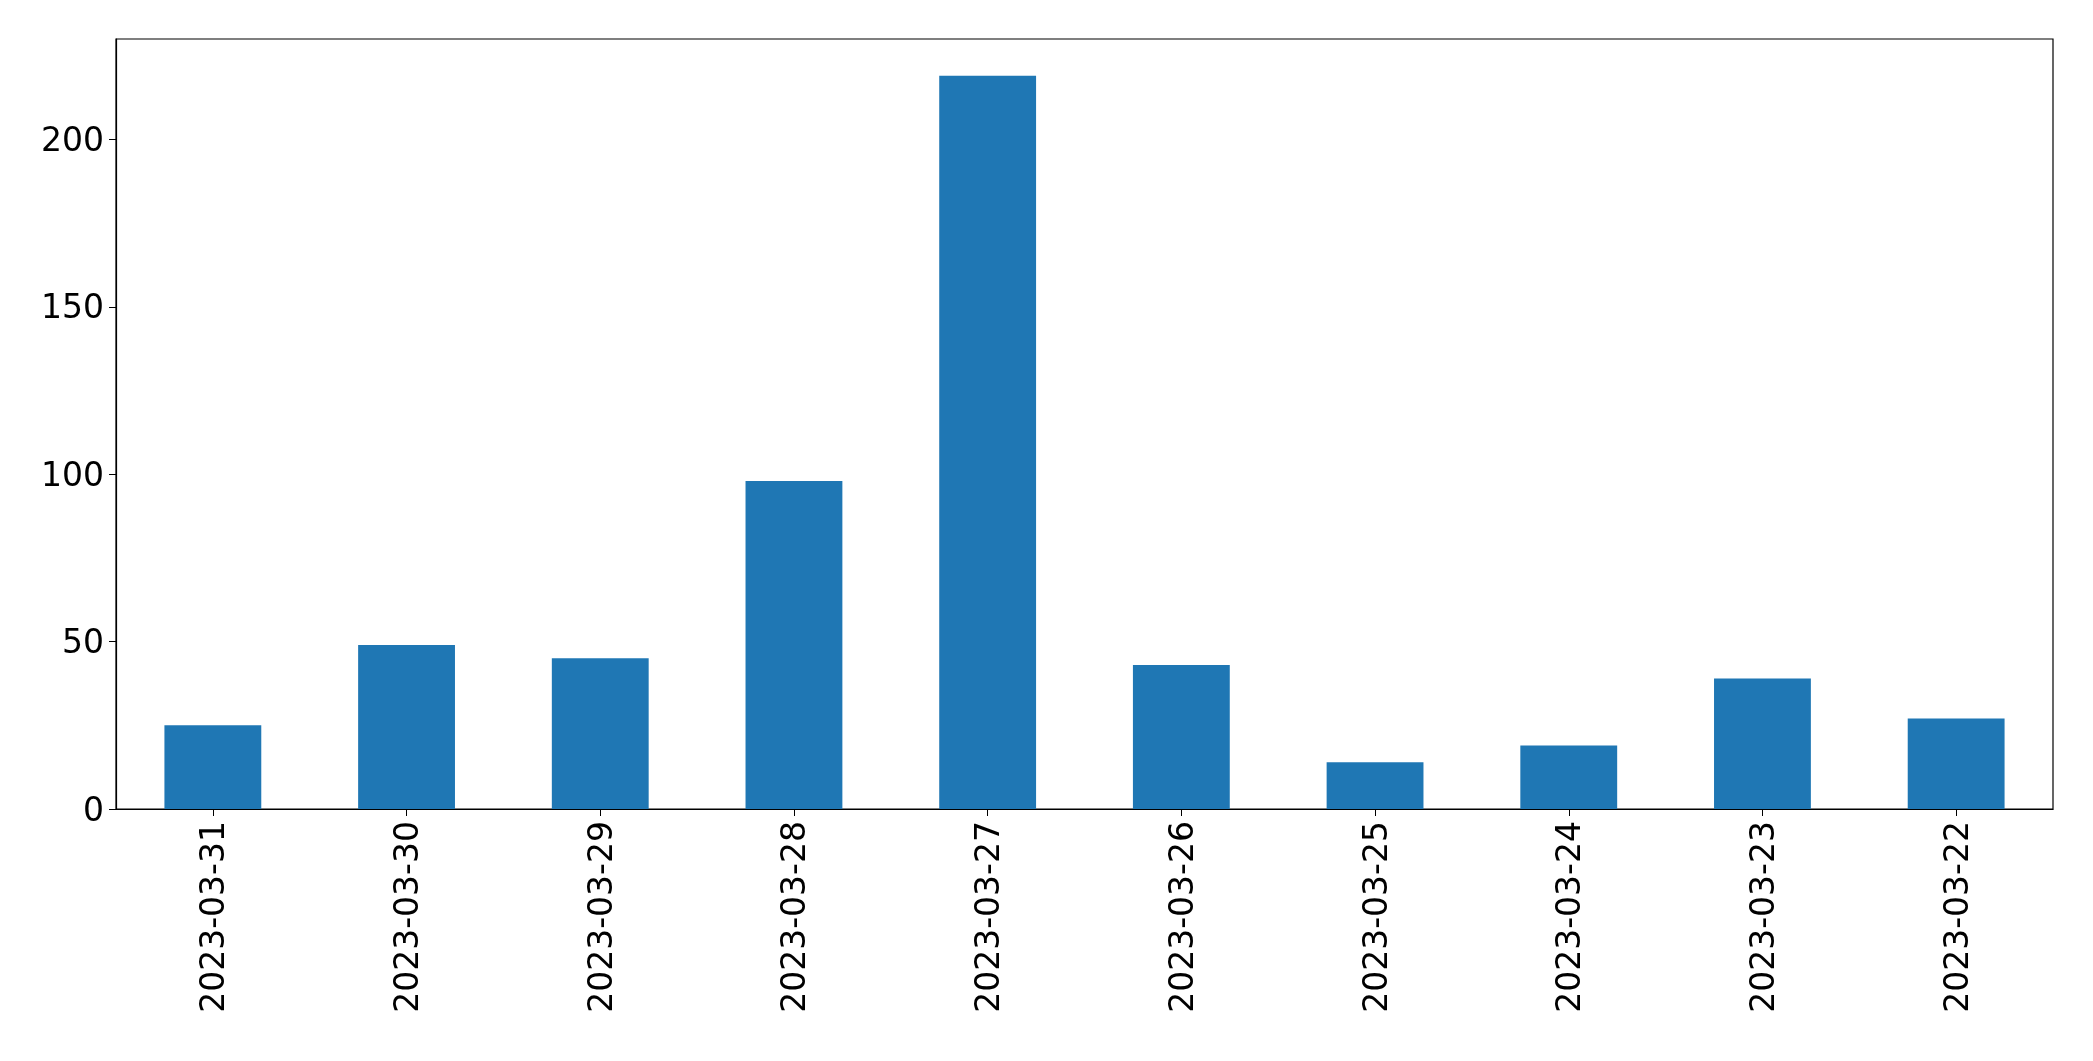 This screenshot has height=1061, width=2093. I want to click on y-tick-label: 200, so click(72, 139).